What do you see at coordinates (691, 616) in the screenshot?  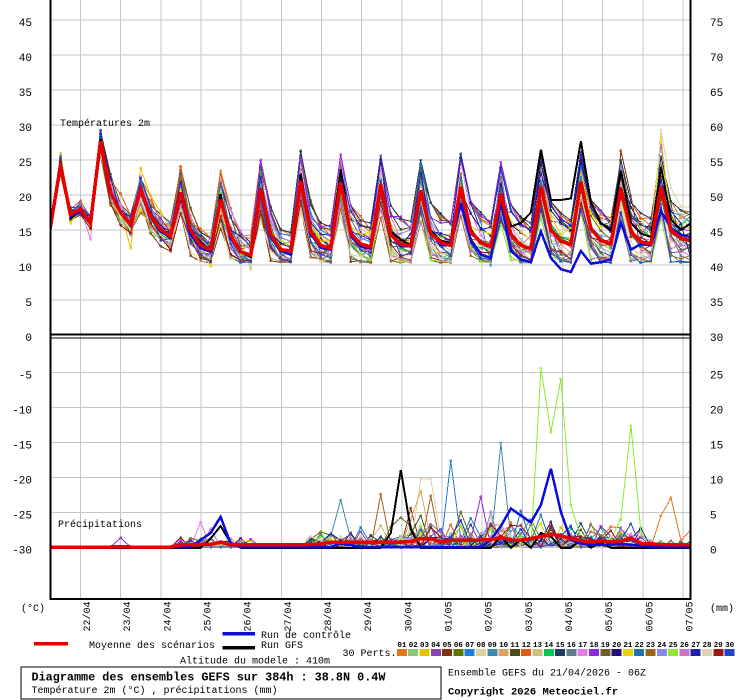 I see `svg-text: 07/05` at bounding box center [691, 616].